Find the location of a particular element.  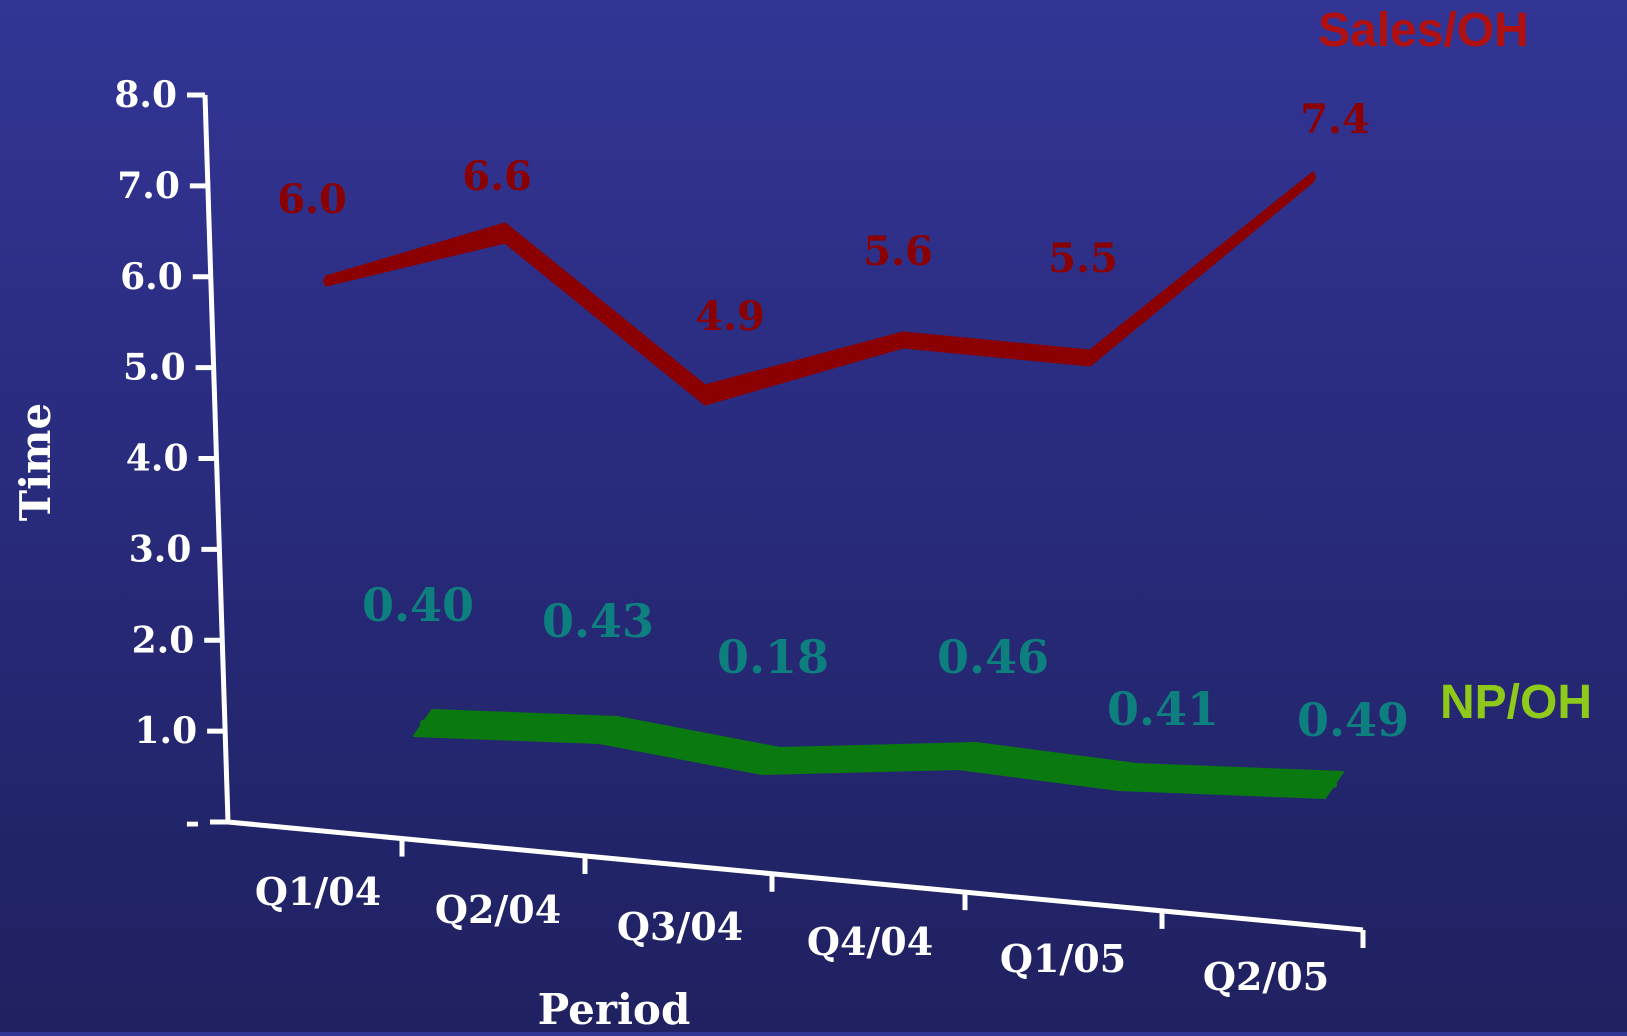

x-tick-label: Q1/05 is located at coordinates (1063, 958).